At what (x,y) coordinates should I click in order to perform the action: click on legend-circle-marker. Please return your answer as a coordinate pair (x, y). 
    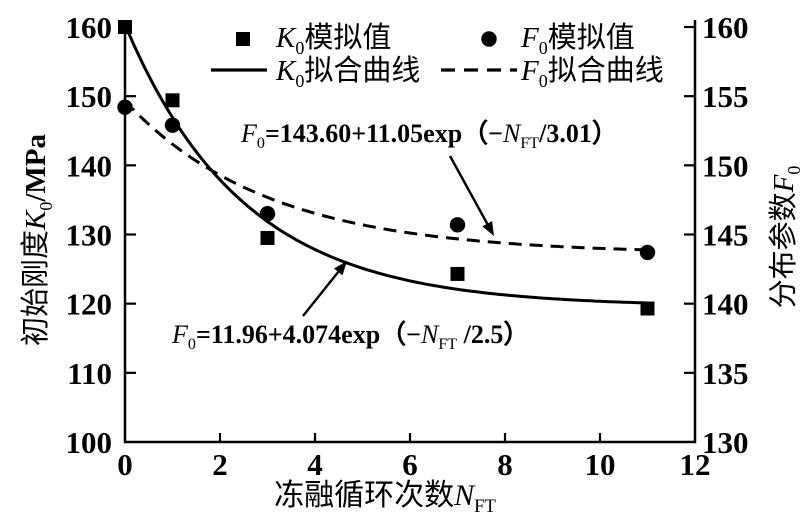
    Looking at the image, I should click on (489, 39).